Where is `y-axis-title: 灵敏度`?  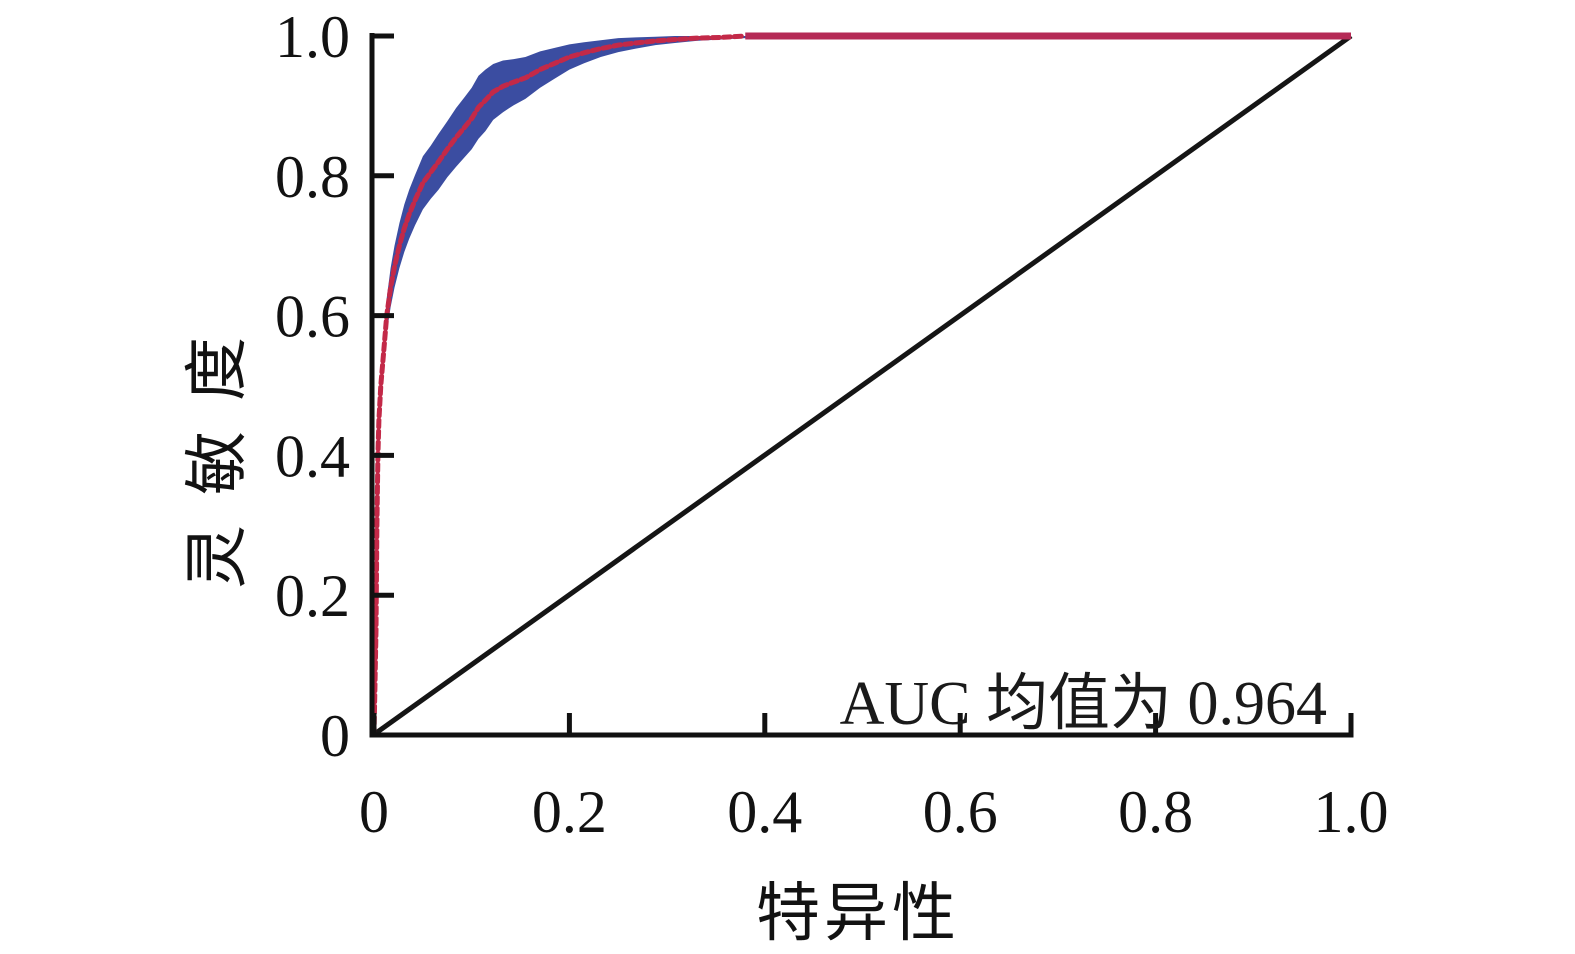 y-axis-title: 灵敏度 is located at coordinates (217, 448).